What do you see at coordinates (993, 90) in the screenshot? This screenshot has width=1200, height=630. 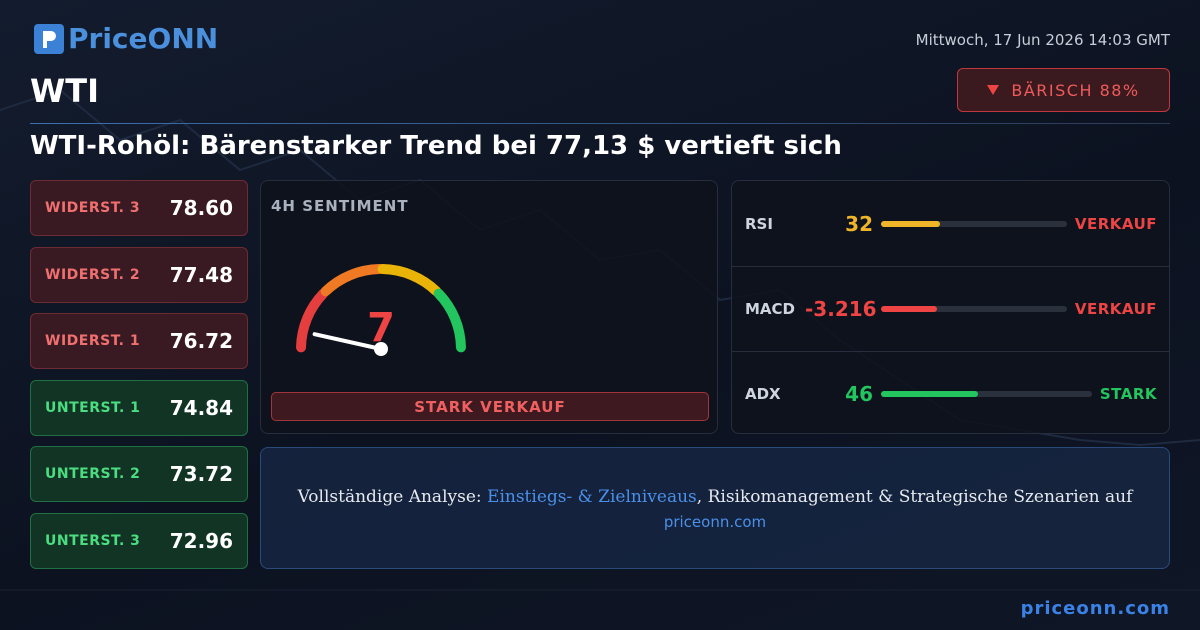 I see `down-triangle` at bounding box center [993, 90].